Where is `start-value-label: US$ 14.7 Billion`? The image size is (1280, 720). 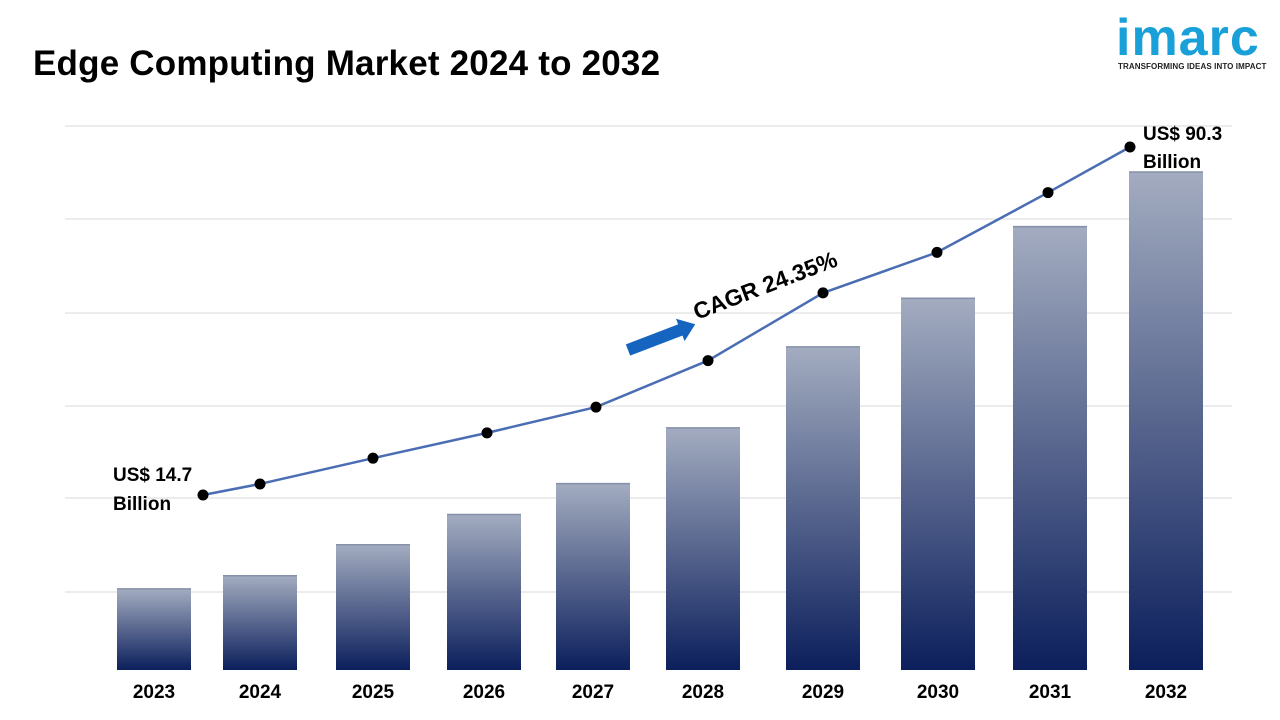 start-value-label: US$ 14.7 Billion is located at coordinates (152, 490).